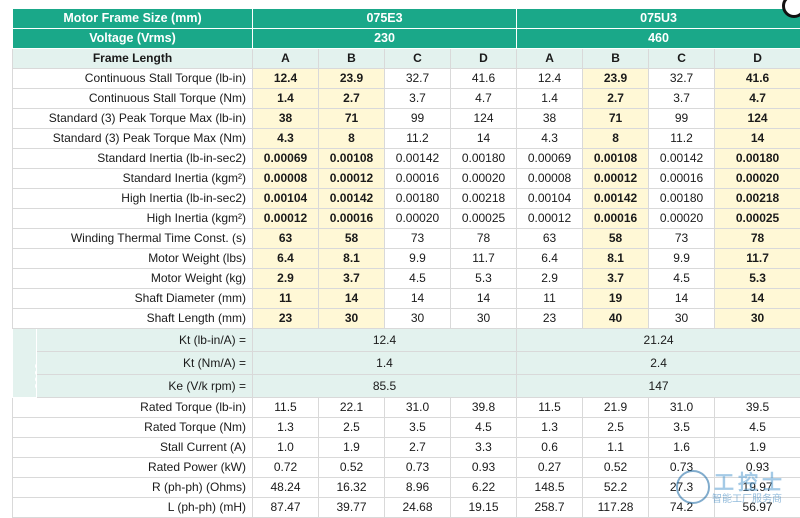 Image resolution: width=800 pixels, height=518 pixels. What do you see at coordinates (352, 59) in the screenshot?
I see `length-b: B` at bounding box center [352, 59].